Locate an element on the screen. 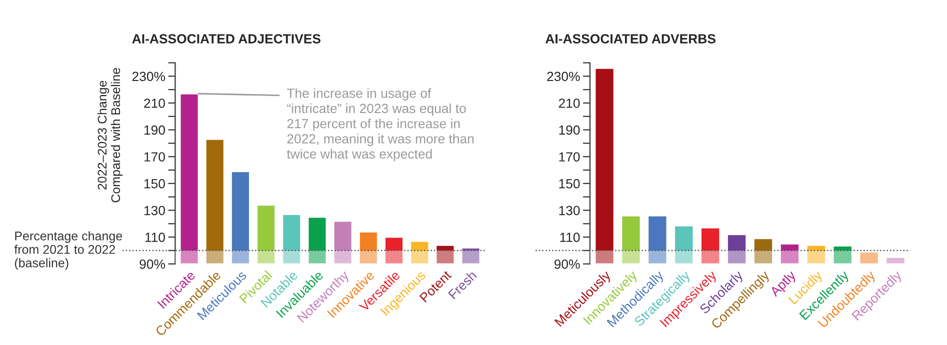  chart-title: AI-ASSOCIATED ADVERBS is located at coordinates (630, 39).